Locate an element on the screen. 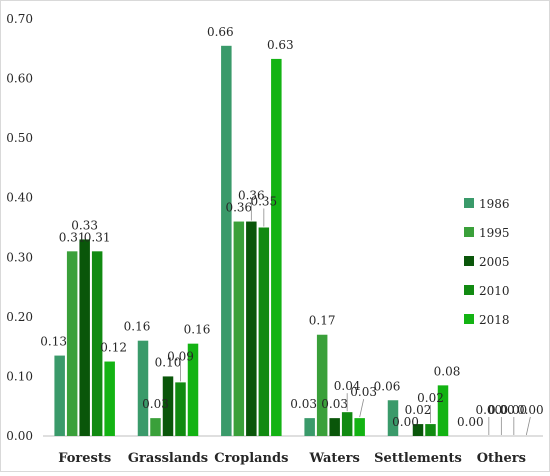 This screenshot has height=476, width=550. legend-label: 1995 is located at coordinates (494, 233).